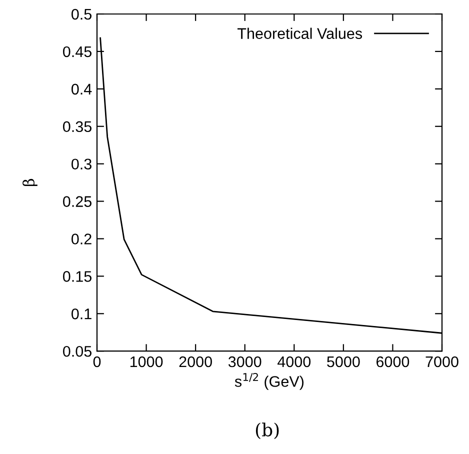  Describe the element at coordinates (267, 431) in the screenshot. I see `text: (b)` at that location.